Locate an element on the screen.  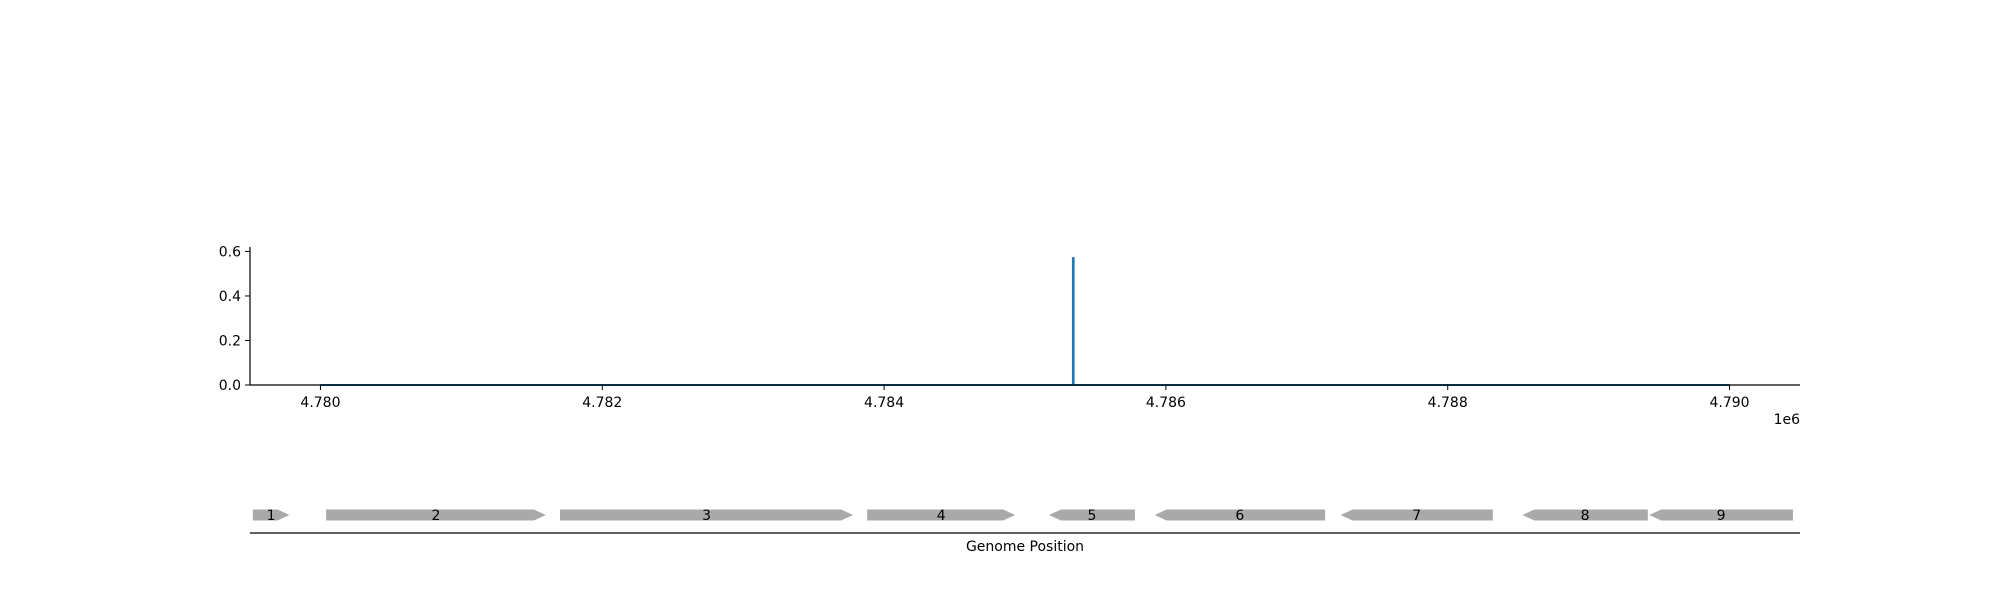
y-tick-label: 0.6 is located at coordinates (230, 252).